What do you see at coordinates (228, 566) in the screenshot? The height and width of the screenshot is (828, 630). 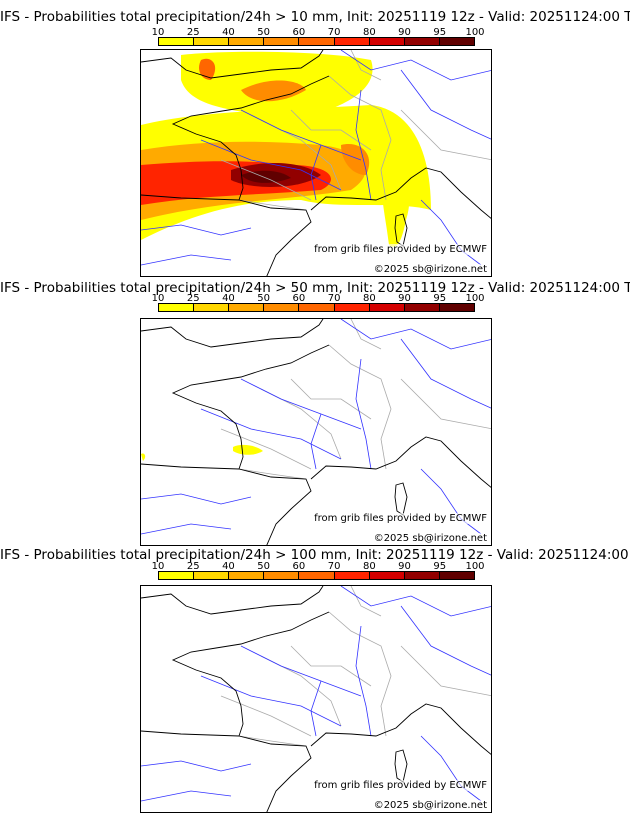 I see `colorbar-tick-label: 40` at bounding box center [228, 566].